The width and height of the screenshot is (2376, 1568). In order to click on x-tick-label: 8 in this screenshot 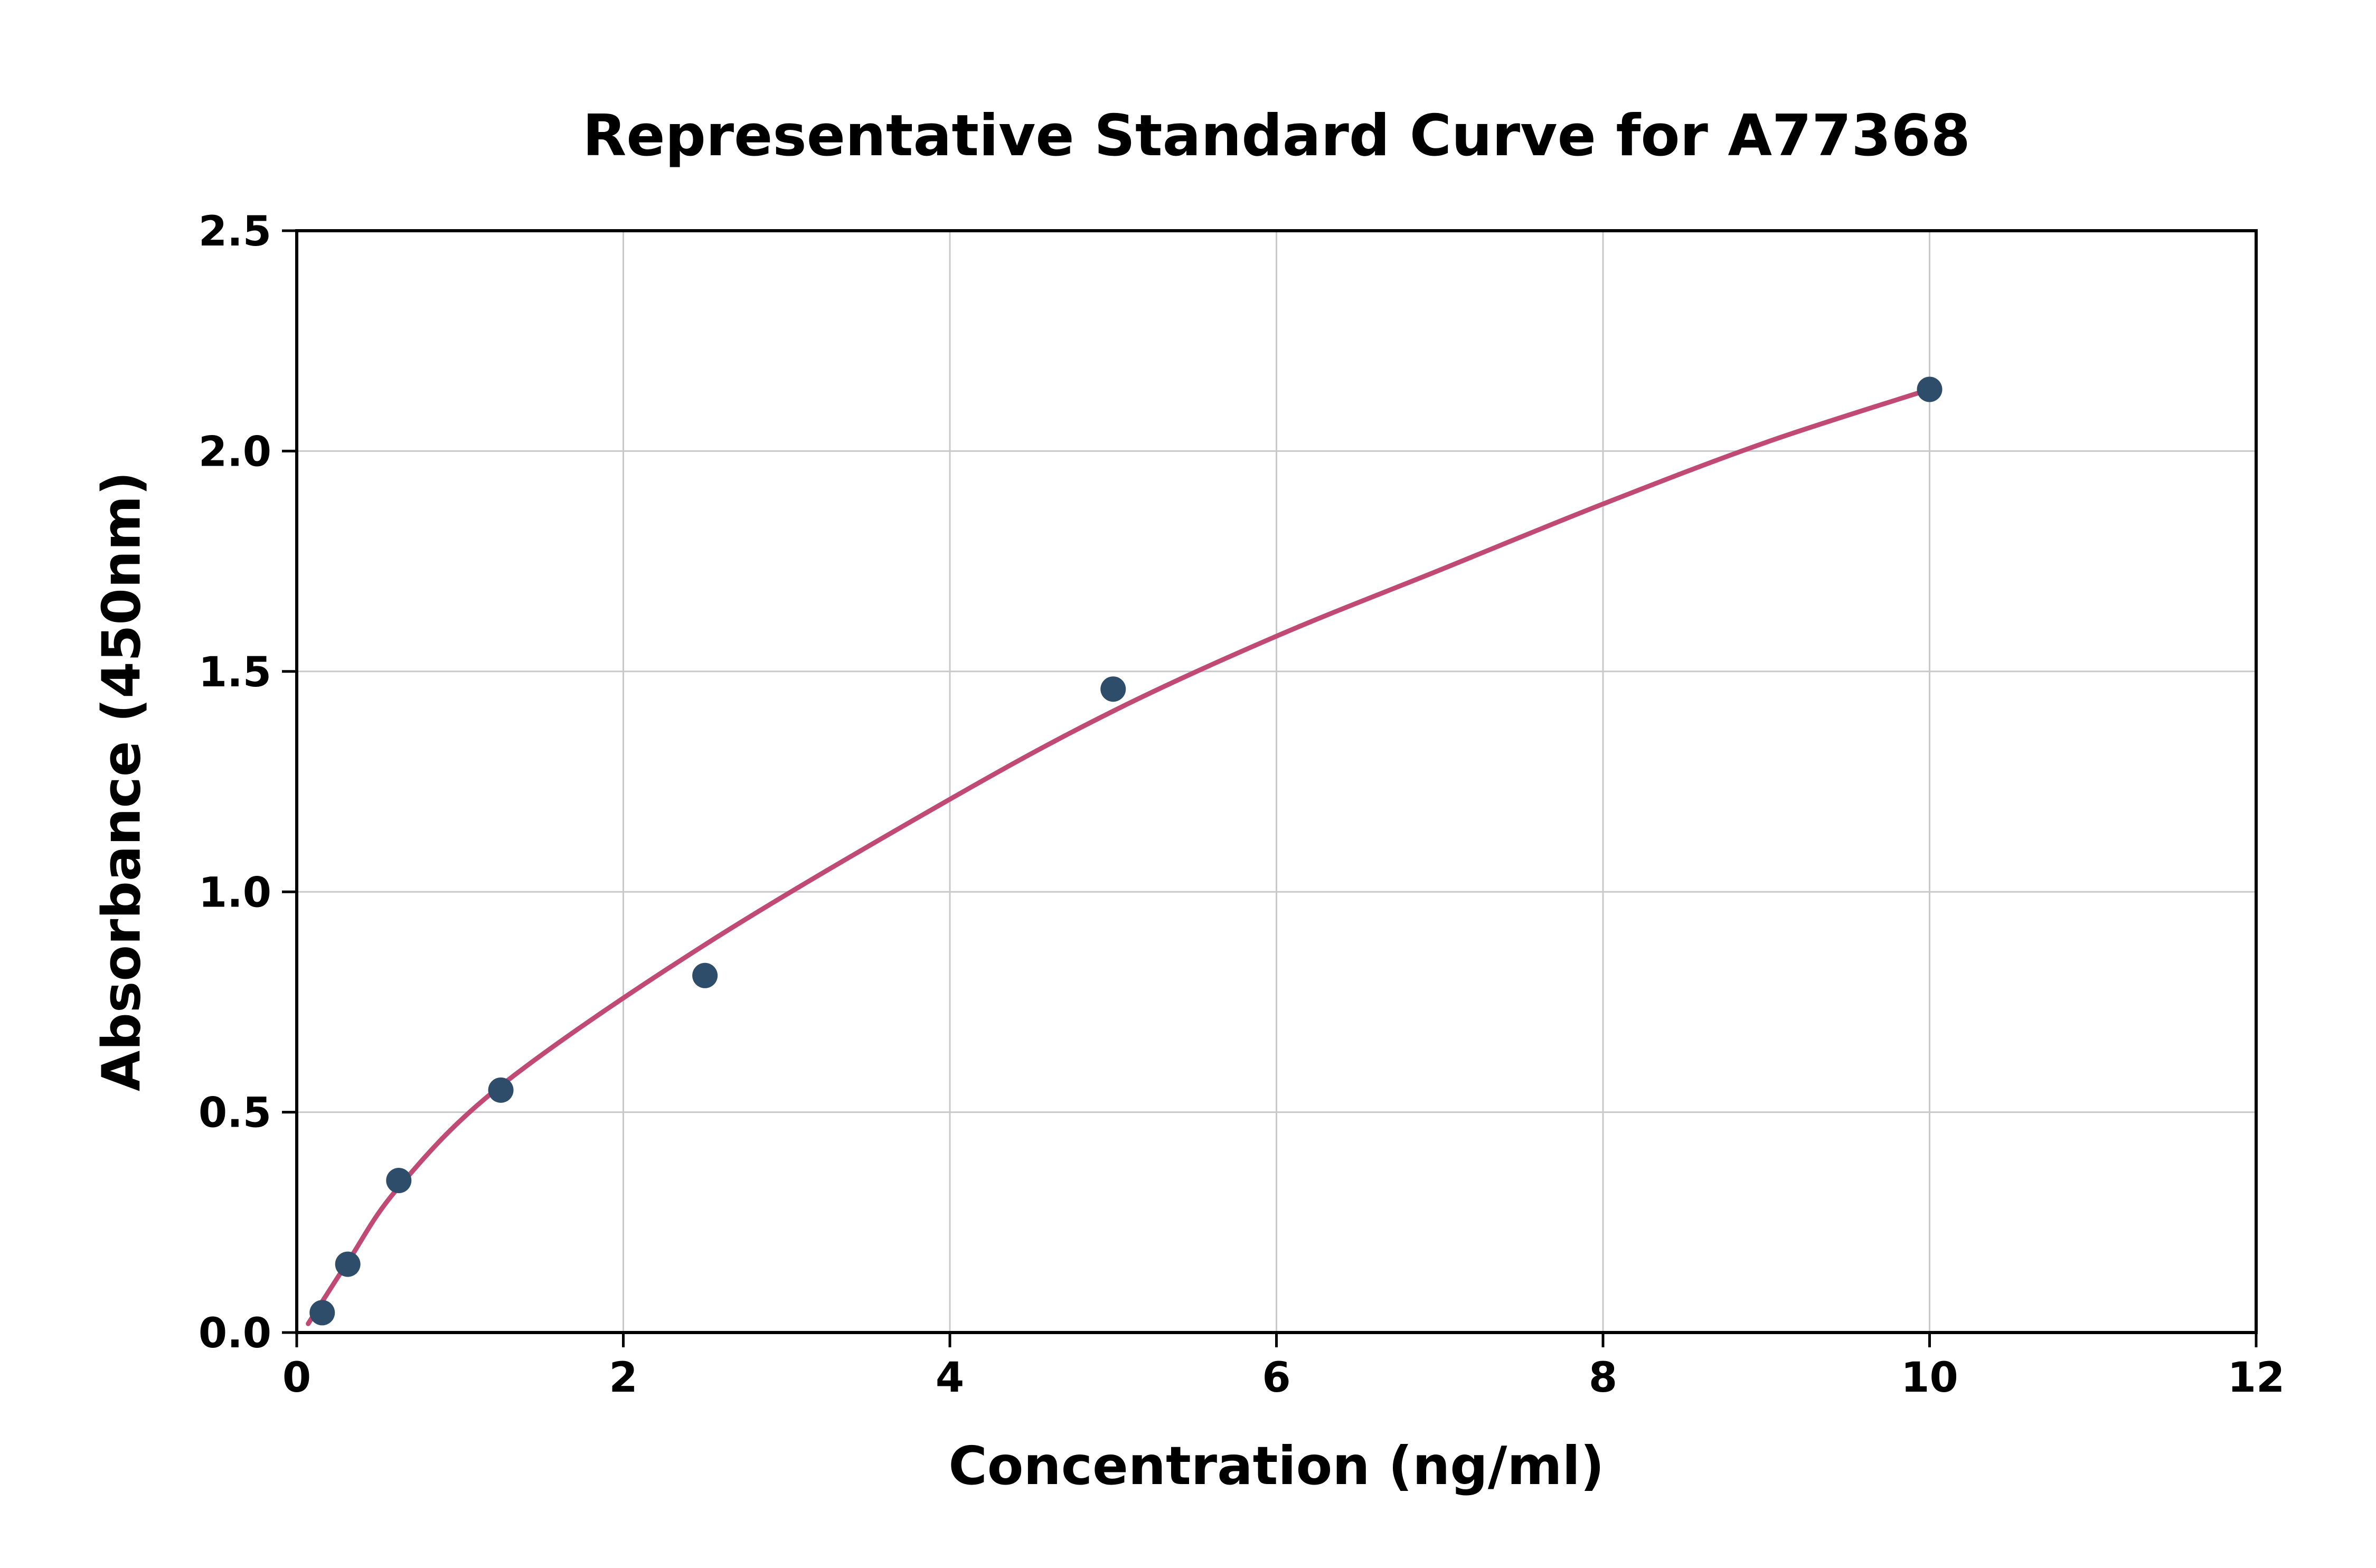, I will do `click(1603, 1378)`.